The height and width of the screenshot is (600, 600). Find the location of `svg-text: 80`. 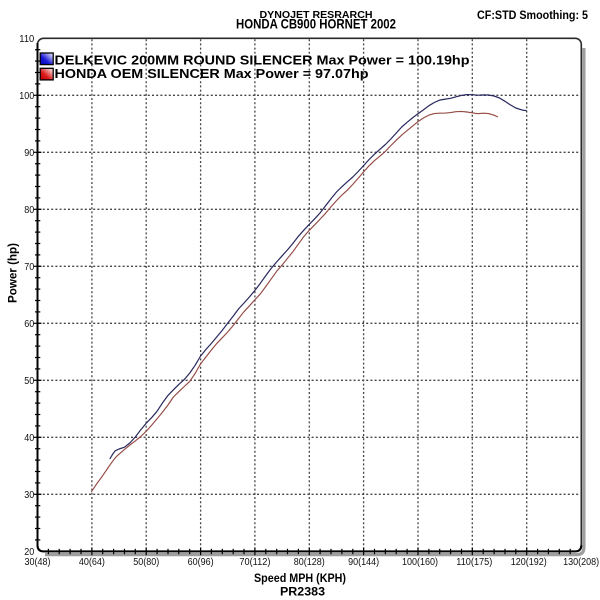

svg-text: 80 is located at coordinates (29, 210).